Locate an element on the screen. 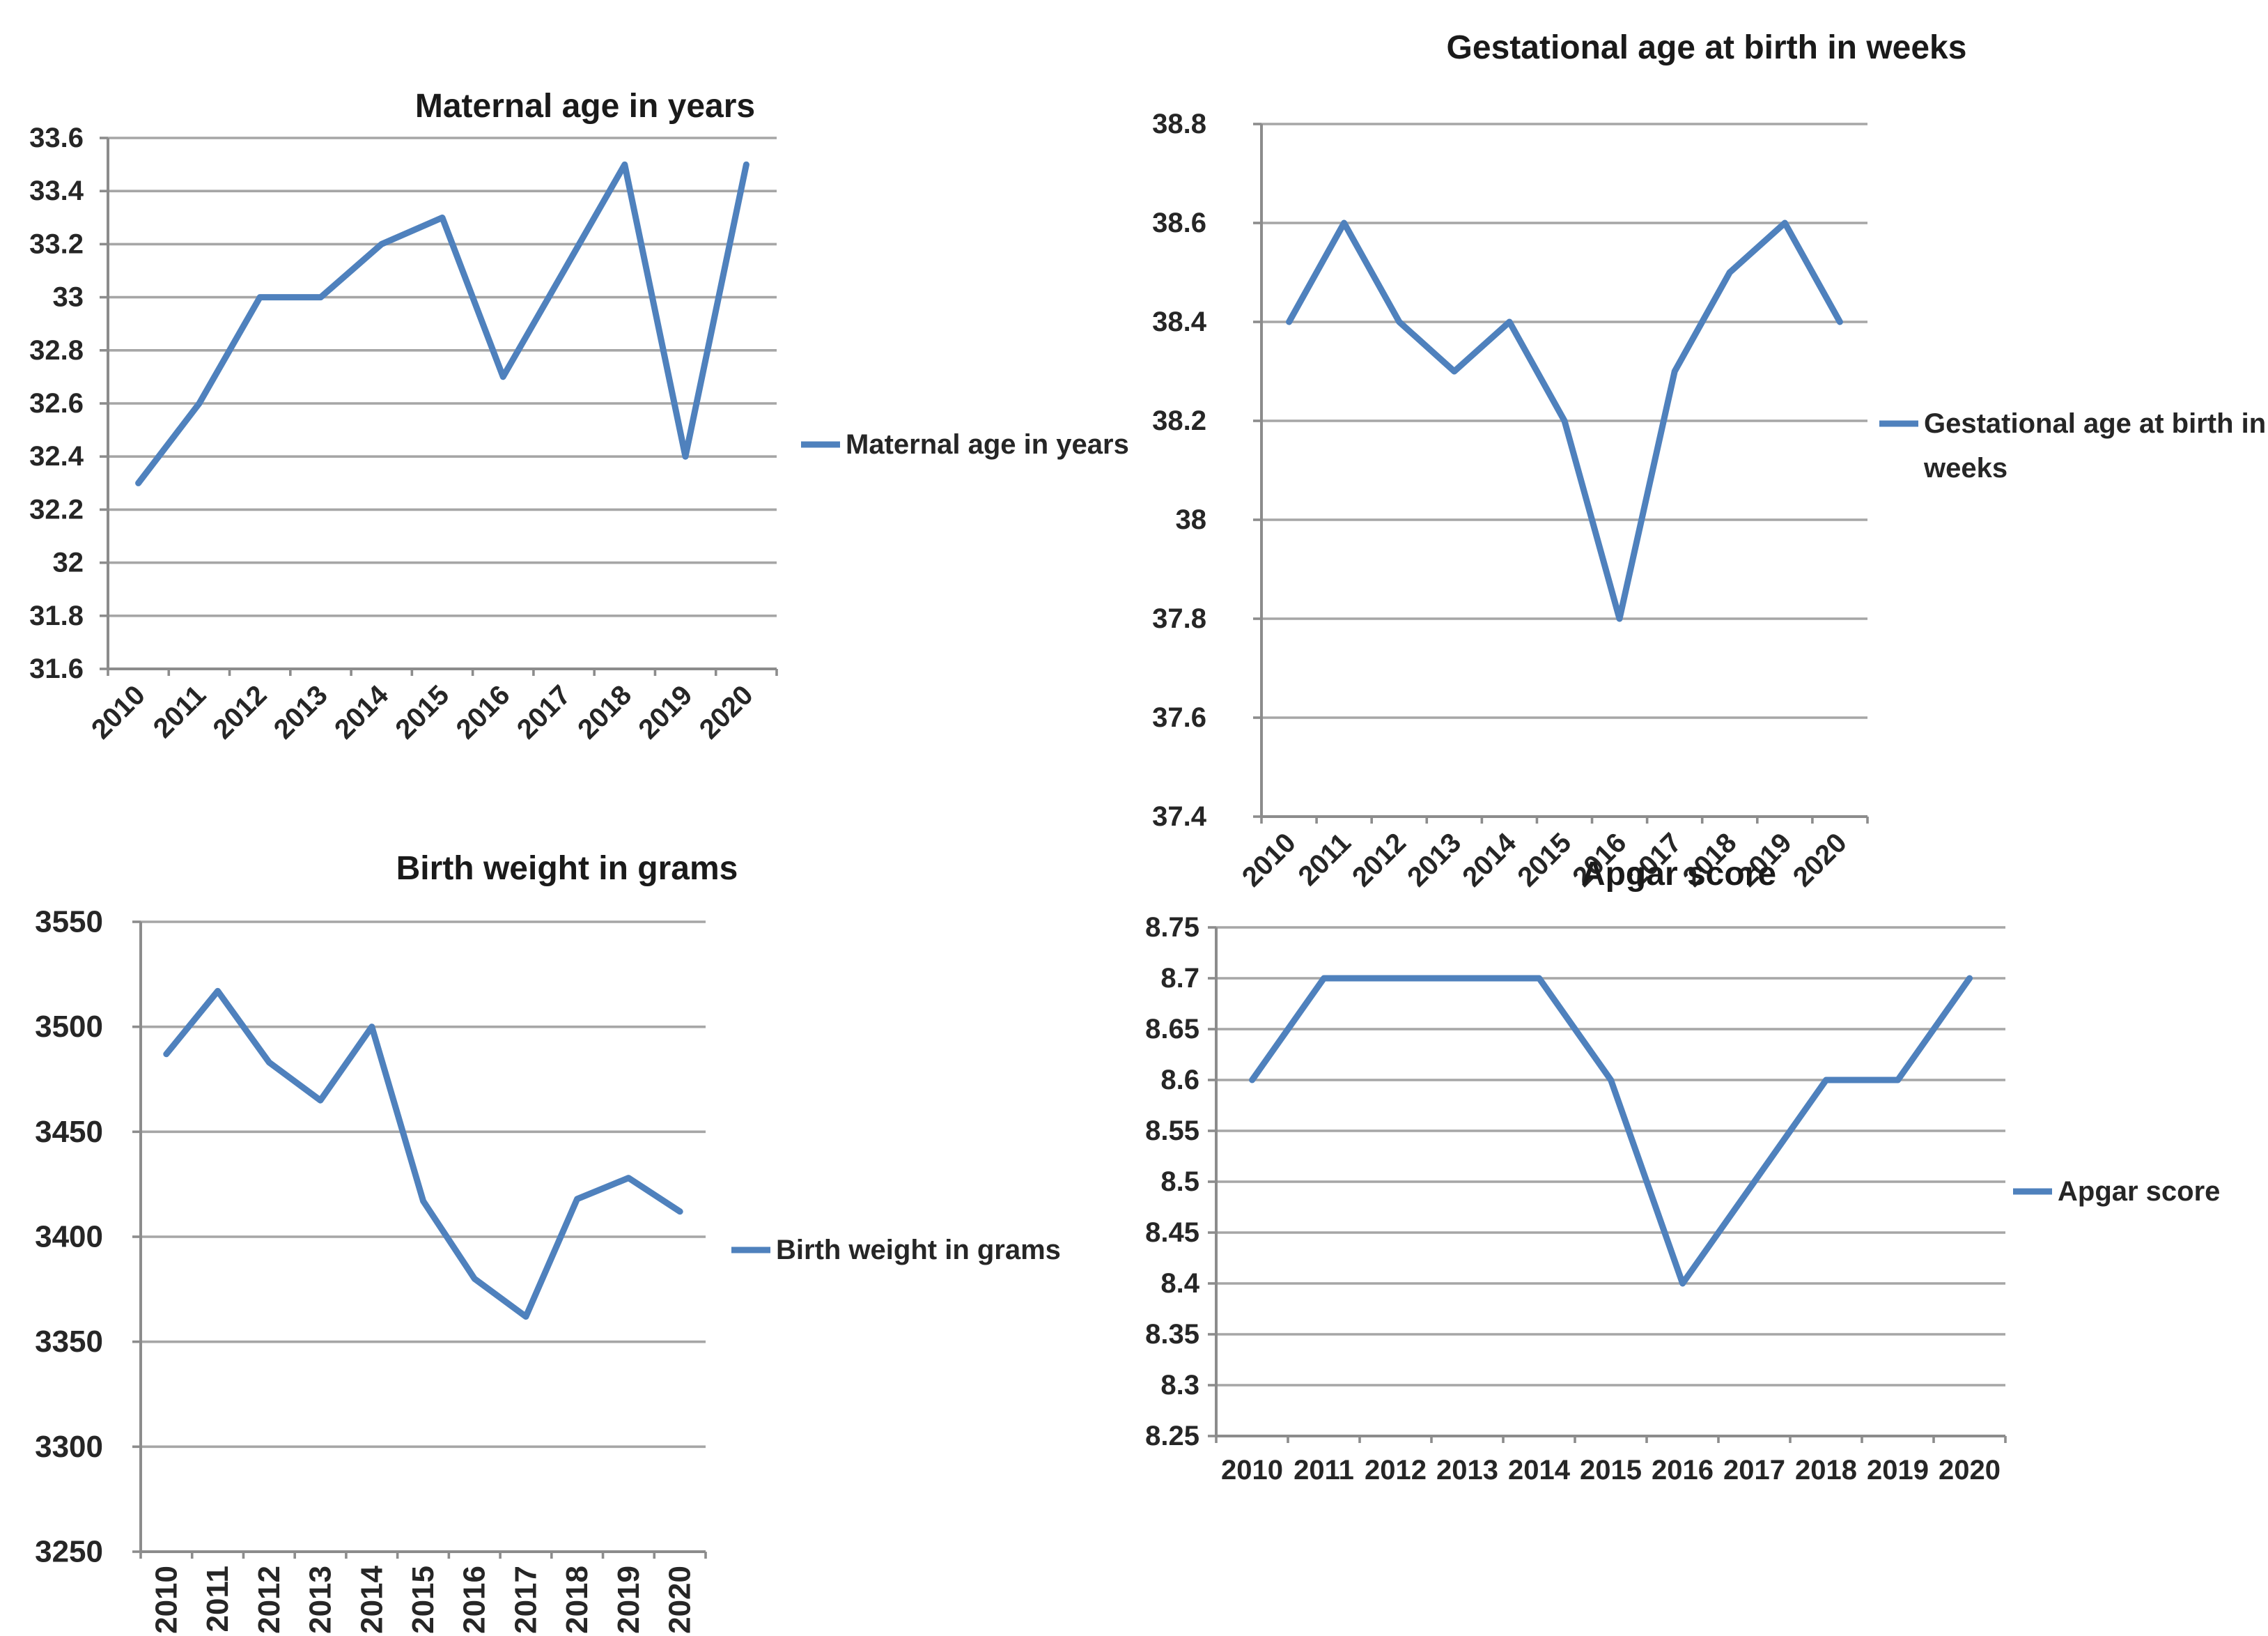  y-axis-label: 38.6 is located at coordinates (1179, 223).